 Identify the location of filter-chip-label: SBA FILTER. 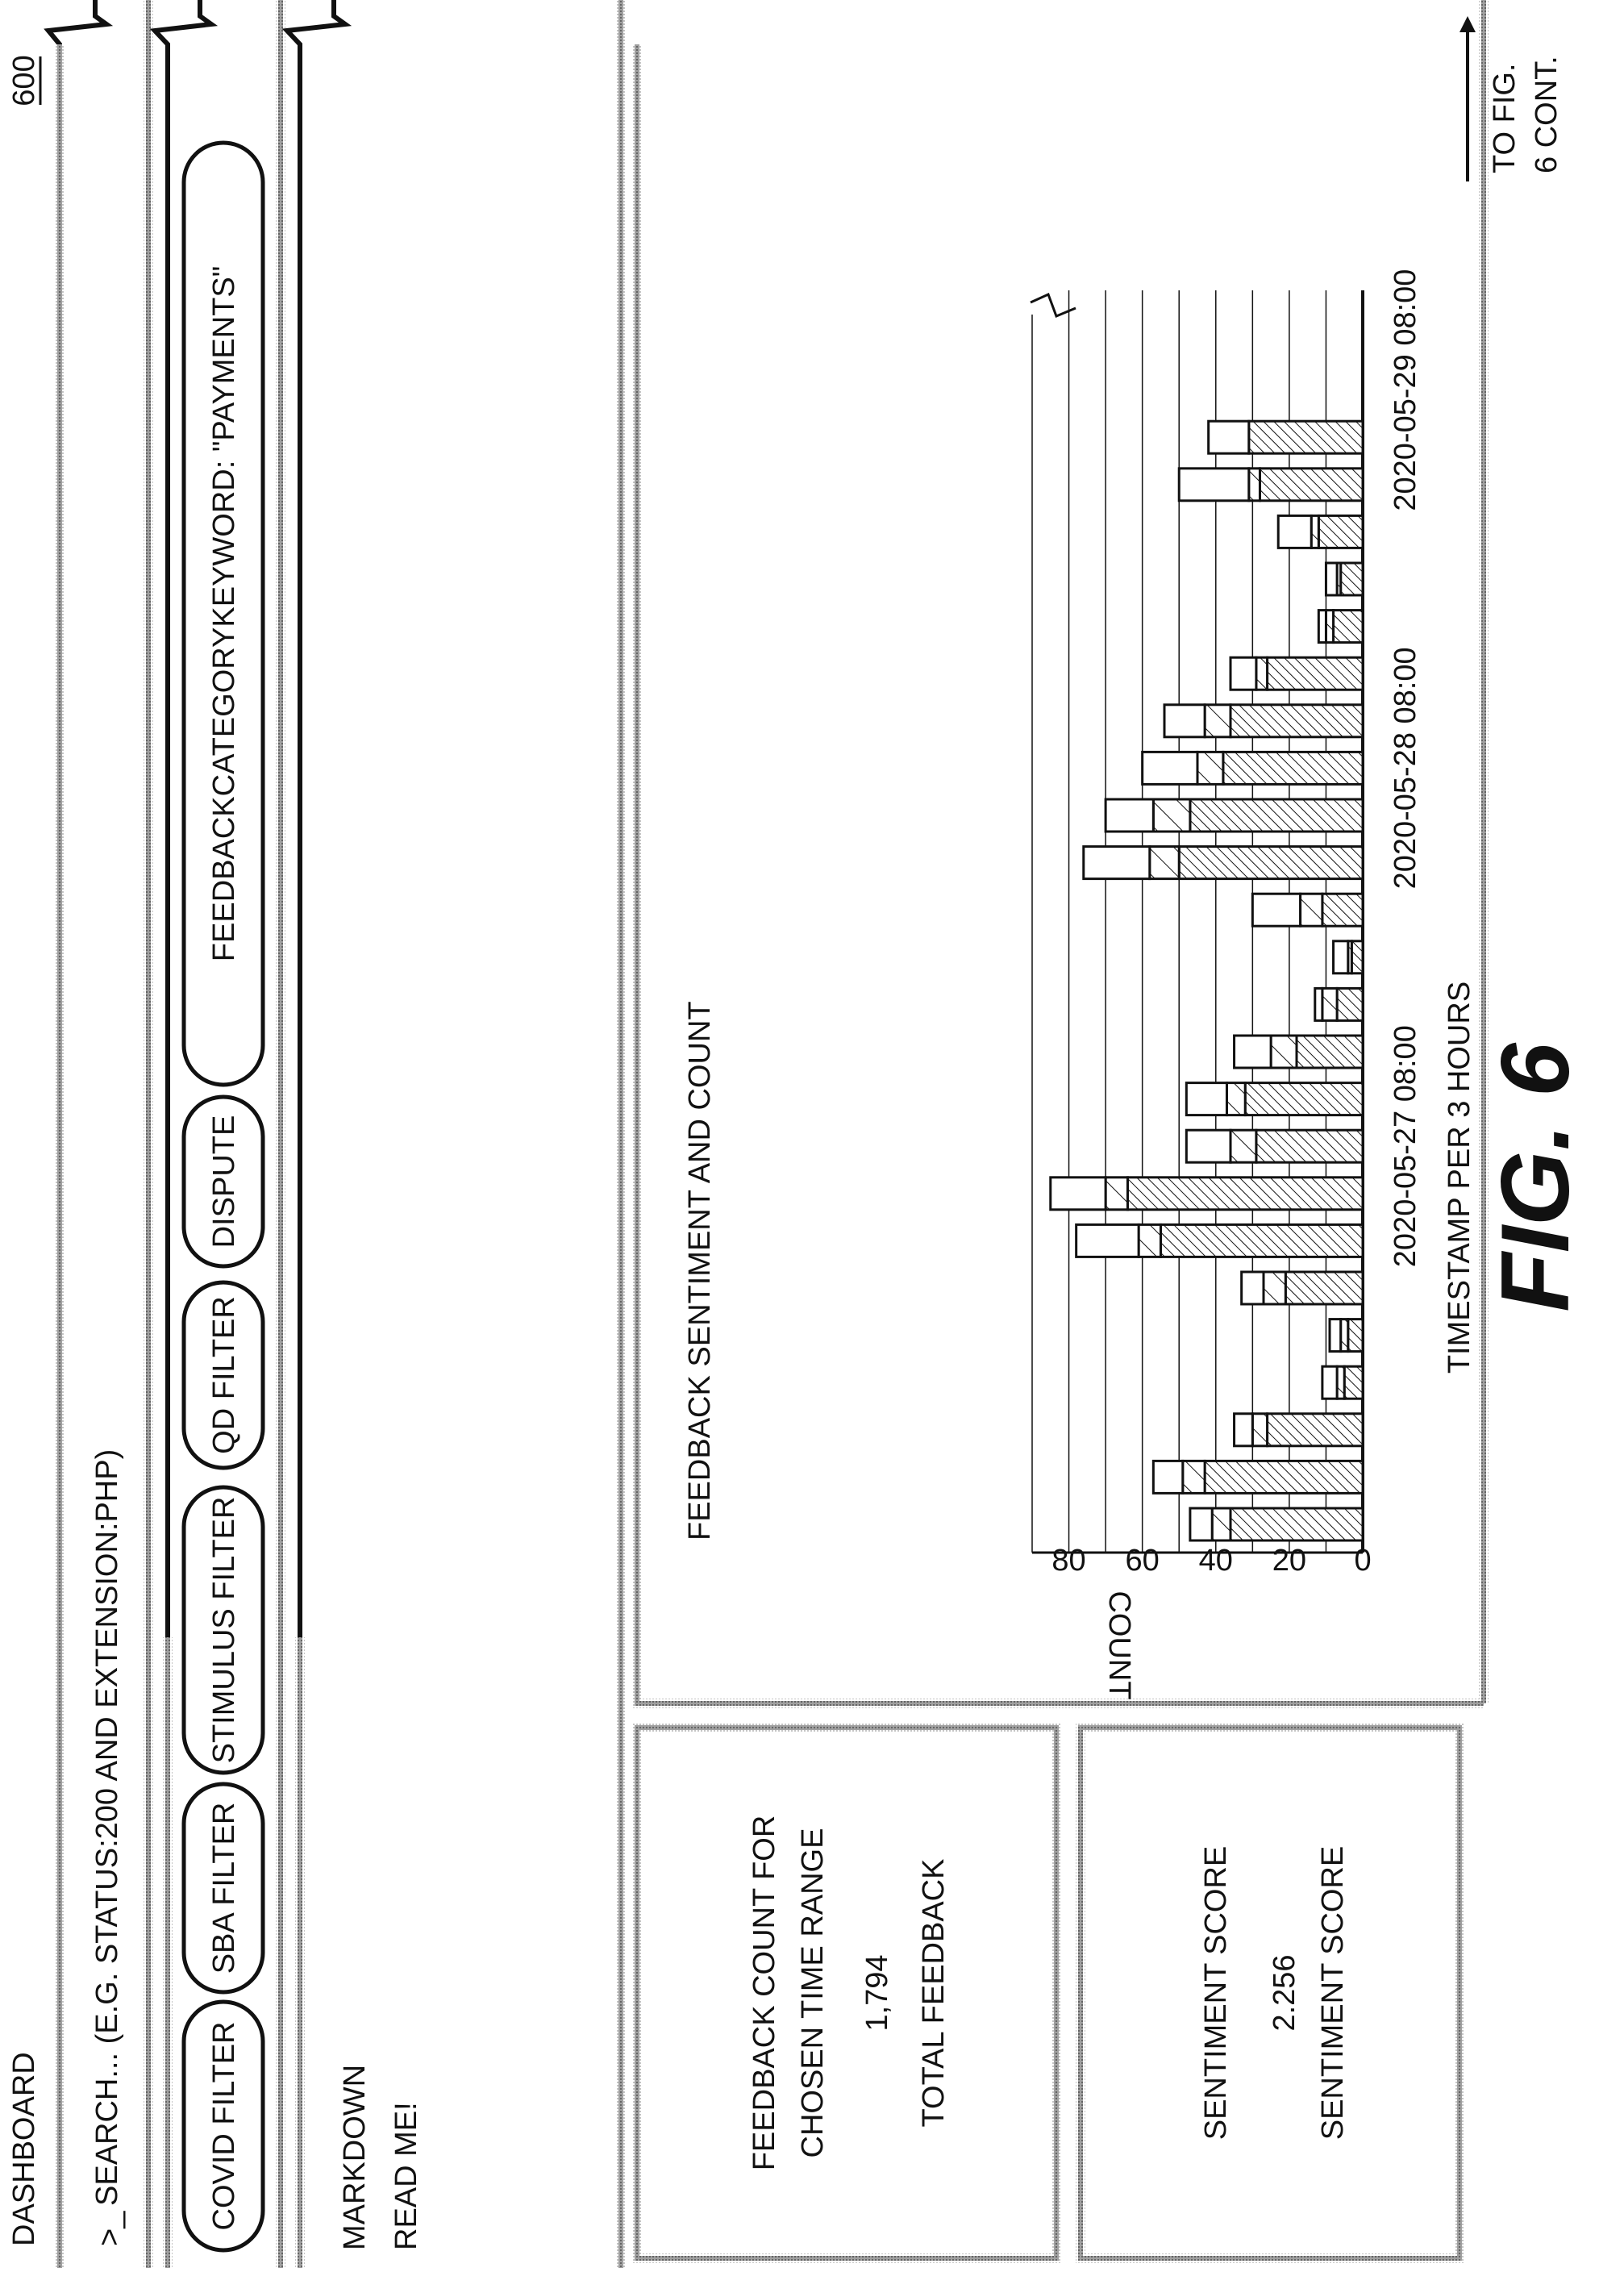
(224, 1888).